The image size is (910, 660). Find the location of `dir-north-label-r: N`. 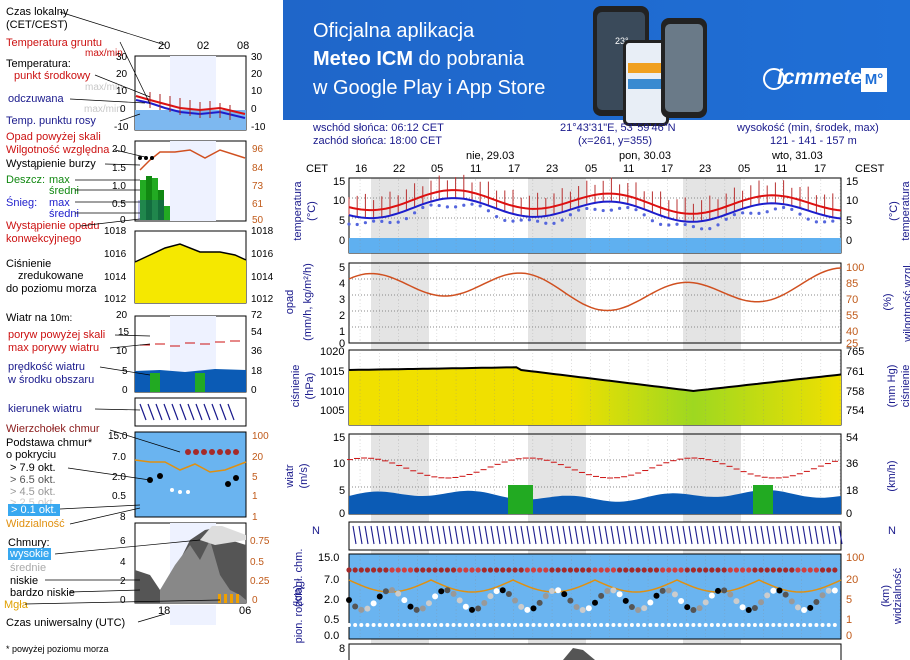

dir-north-label-r: N is located at coordinates (892, 531).